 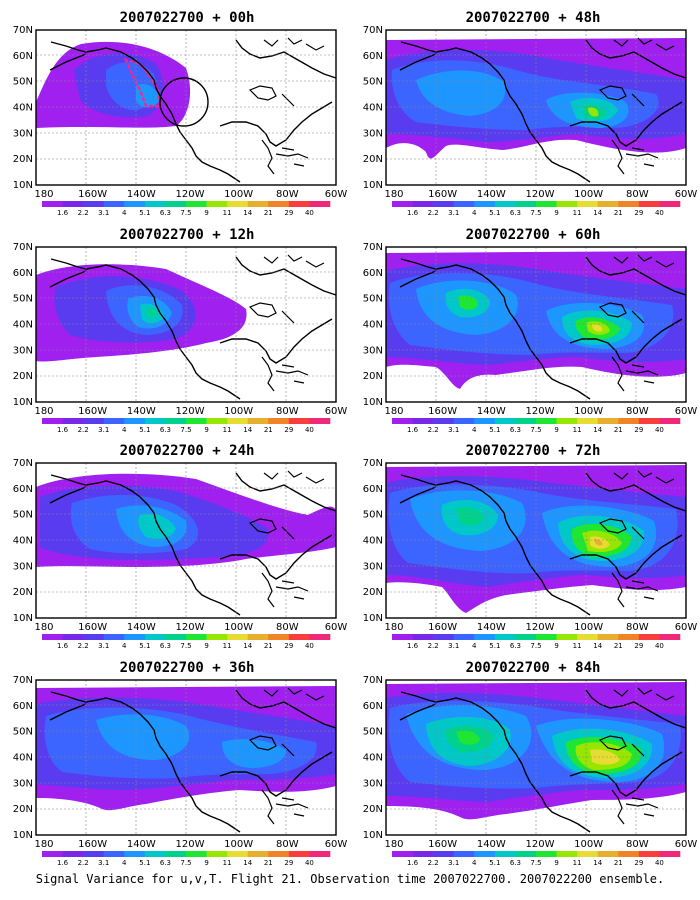 What do you see at coordinates (515, 430) in the screenshot?
I see `colorbar-label: 6.3` at bounding box center [515, 430].